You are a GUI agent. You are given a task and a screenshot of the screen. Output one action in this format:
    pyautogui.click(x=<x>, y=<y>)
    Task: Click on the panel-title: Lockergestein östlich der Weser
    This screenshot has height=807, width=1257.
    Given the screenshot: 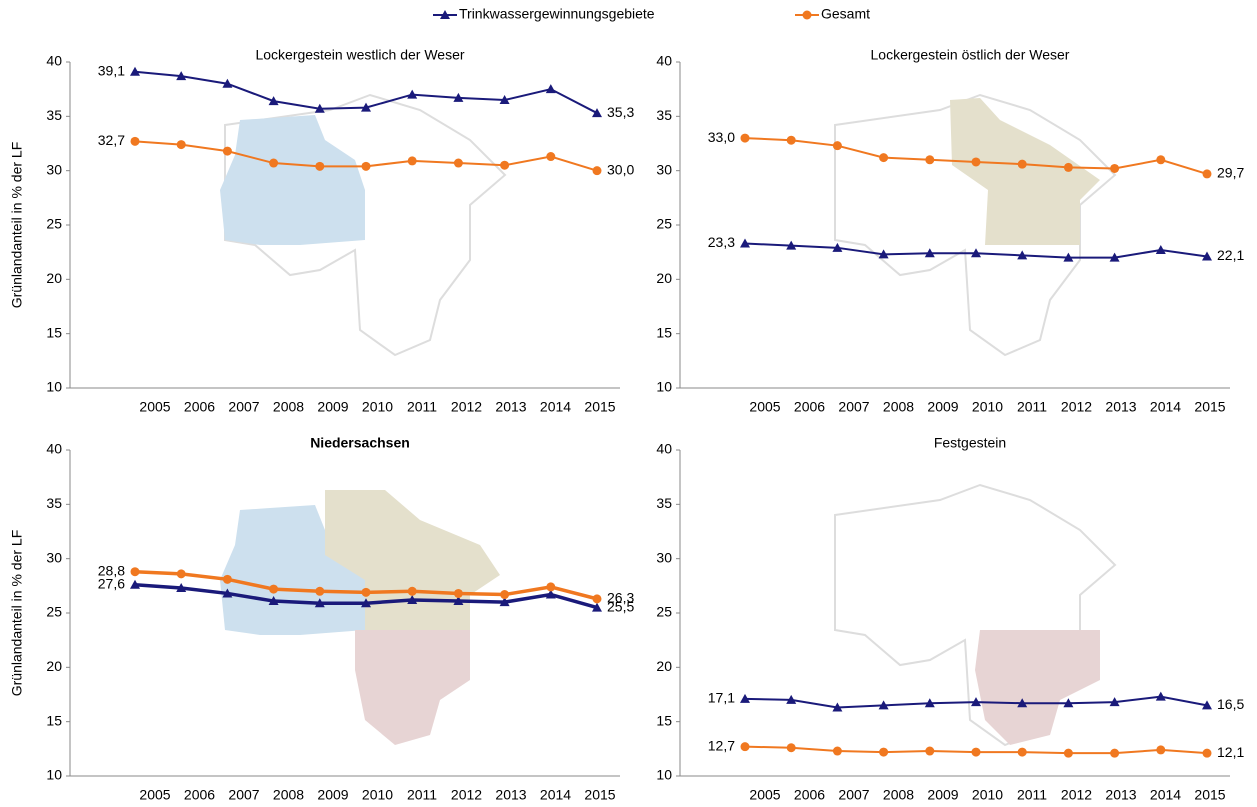 What is the action you would take?
    pyautogui.click(x=970, y=55)
    